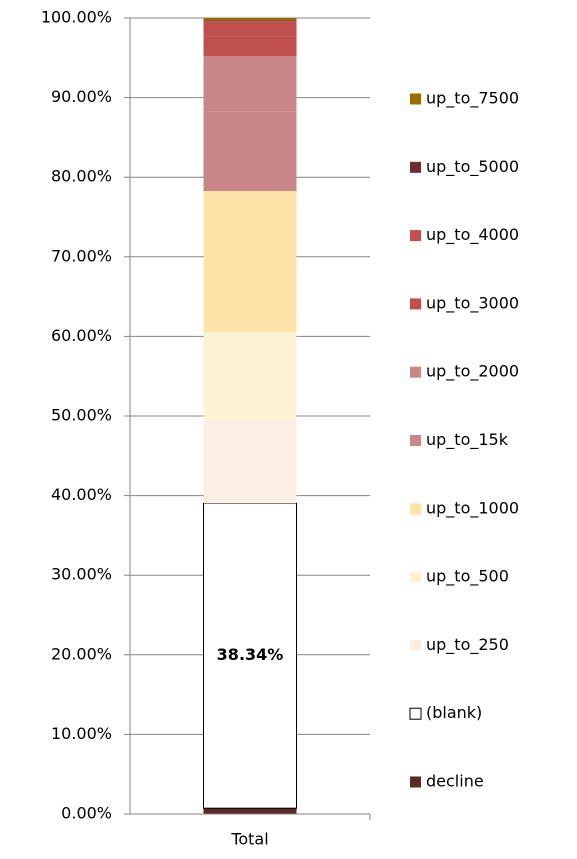 This screenshot has width=577, height=859. Describe the element at coordinates (81, 415) in the screenshot. I see `y-tick-label: 50.00%` at that location.